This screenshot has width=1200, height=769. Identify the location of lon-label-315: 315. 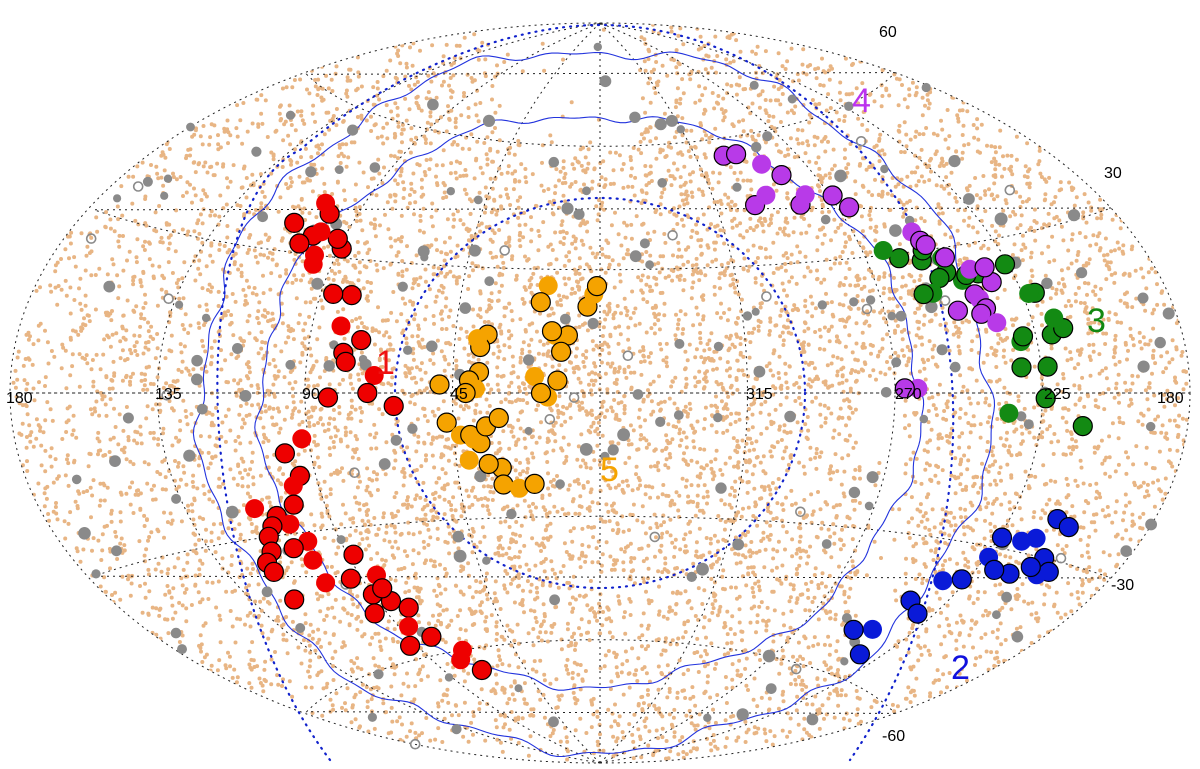
(759, 394).